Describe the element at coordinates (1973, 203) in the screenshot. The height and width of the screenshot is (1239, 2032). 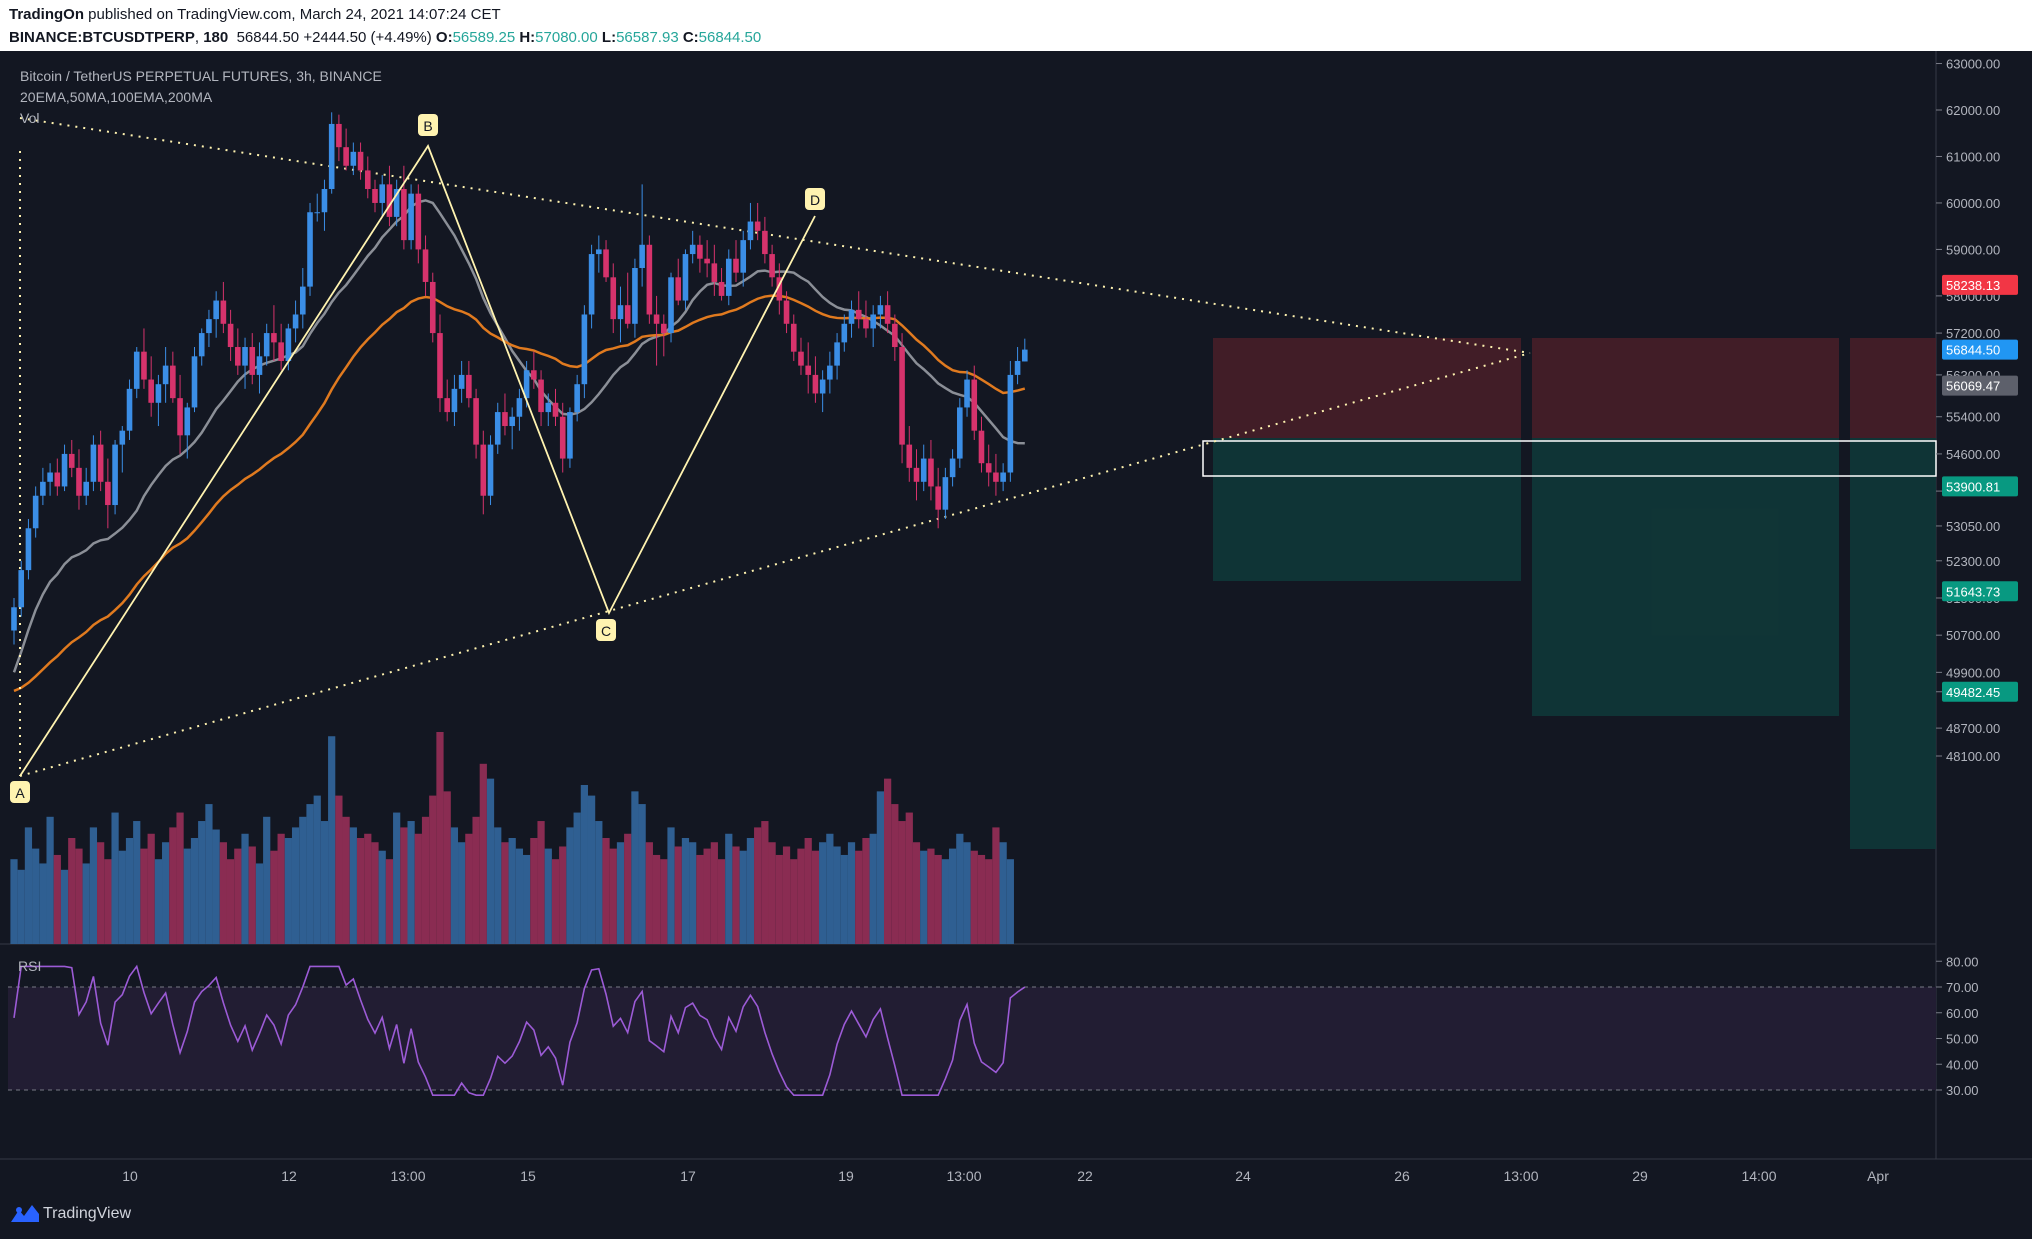
I see `price-tick-label: 60000.00` at that location.